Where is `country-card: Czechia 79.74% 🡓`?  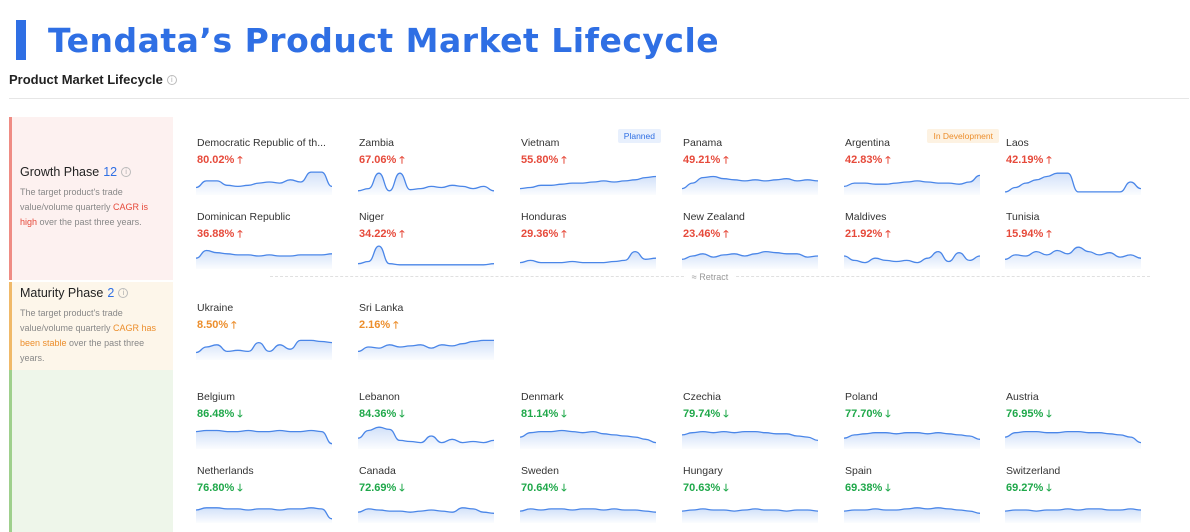
country-card: Czechia 79.74% 🡓 is located at coordinates (752, 426).